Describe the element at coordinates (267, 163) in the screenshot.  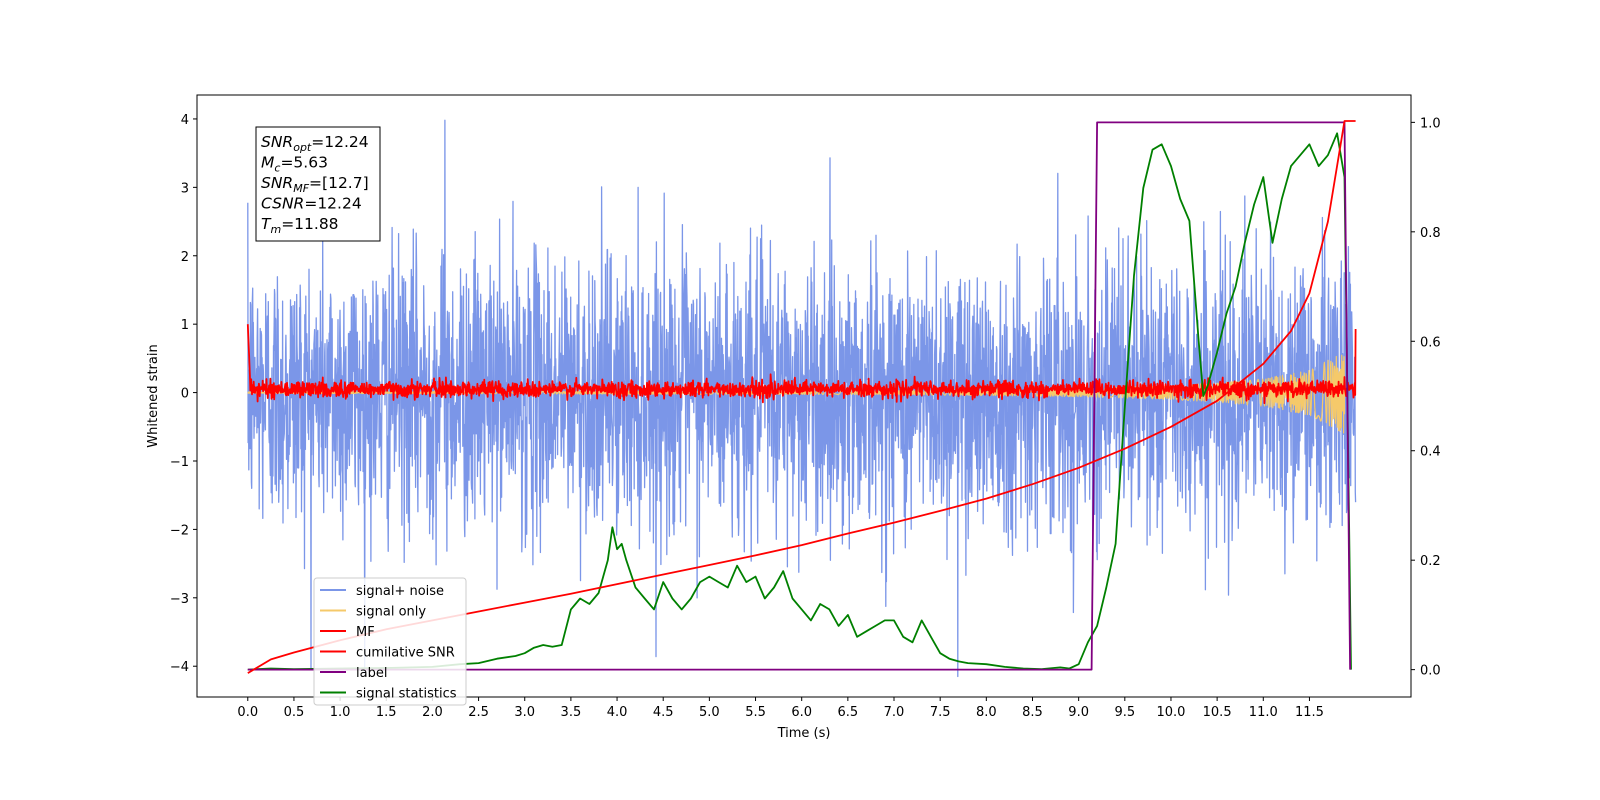
I see `annotation-symbol: M` at that location.